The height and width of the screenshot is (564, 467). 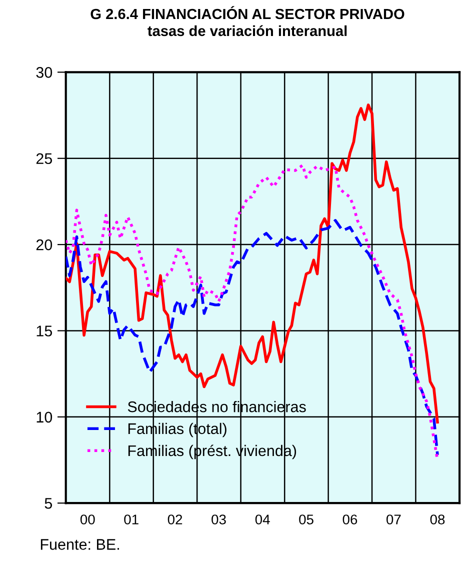 What do you see at coordinates (393, 519) in the screenshot?
I see `x-tick-label: 07` at bounding box center [393, 519].